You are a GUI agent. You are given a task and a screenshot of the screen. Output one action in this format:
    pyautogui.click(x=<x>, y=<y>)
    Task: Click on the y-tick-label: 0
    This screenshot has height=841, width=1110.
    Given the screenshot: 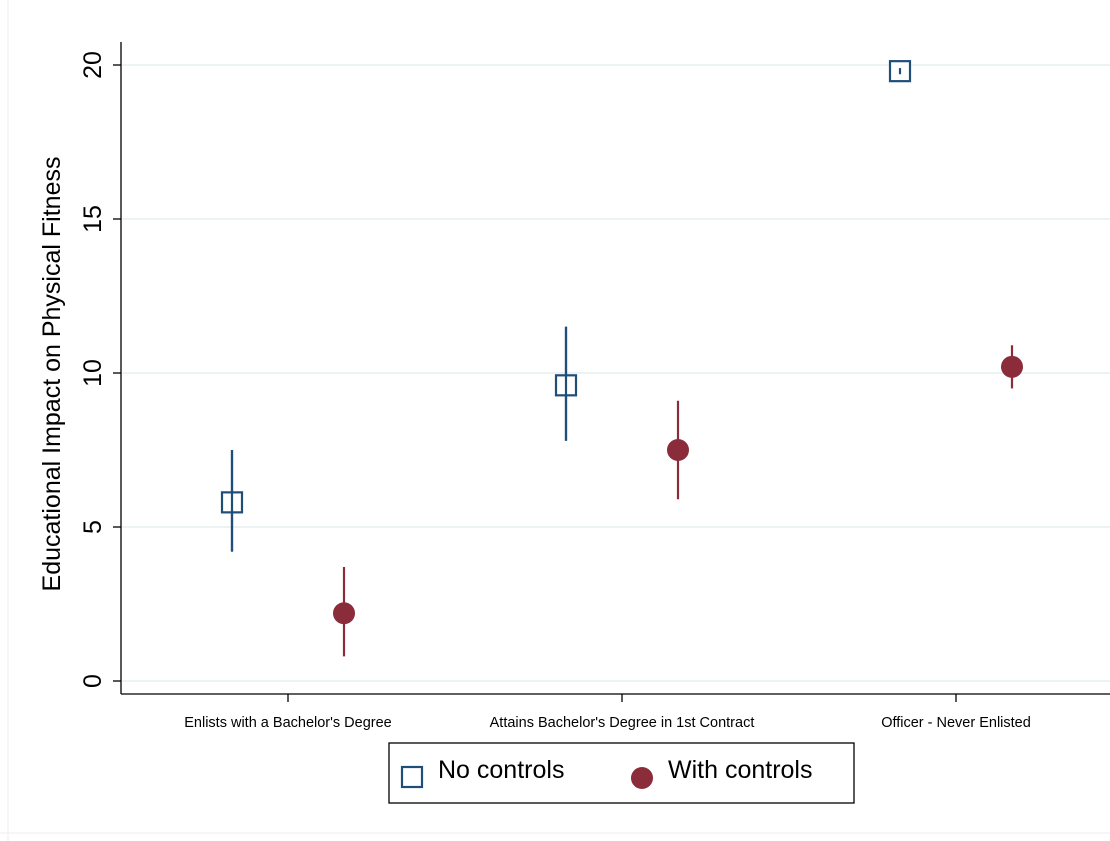 What is the action you would take?
    pyautogui.click(x=93, y=681)
    